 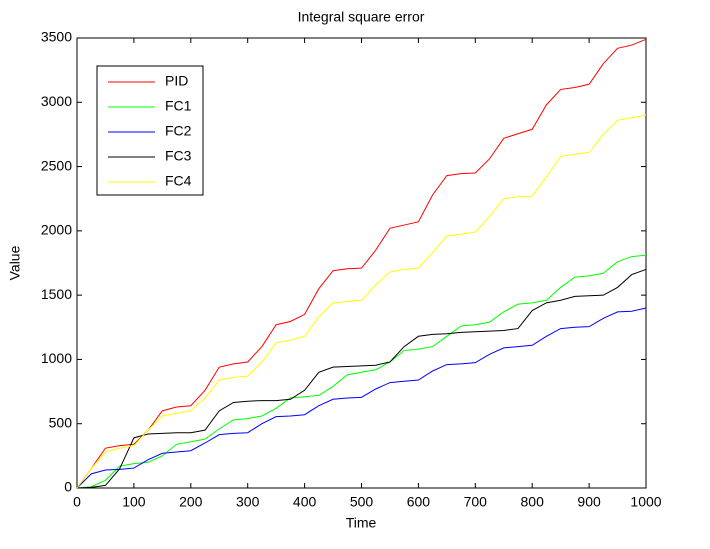 I want to click on y-tick-label: 3000, so click(x=56, y=101).